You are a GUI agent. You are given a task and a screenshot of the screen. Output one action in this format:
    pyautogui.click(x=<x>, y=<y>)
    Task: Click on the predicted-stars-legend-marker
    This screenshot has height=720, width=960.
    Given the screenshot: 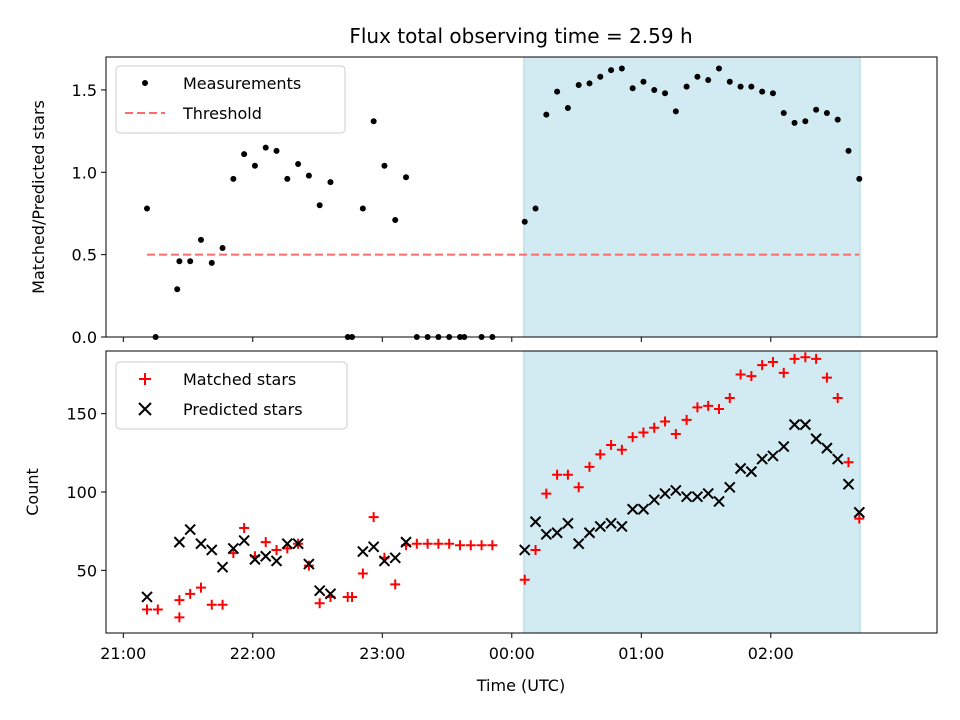 What is the action you would take?
    pyautogui.click(x=145, y=409)
    